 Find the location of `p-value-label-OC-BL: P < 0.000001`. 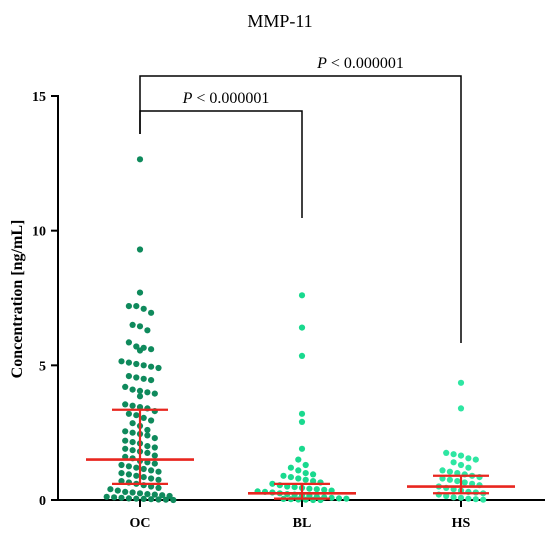

p-value-label-OC-BL: P < 0.000001 is located at coordinates (226, 98).